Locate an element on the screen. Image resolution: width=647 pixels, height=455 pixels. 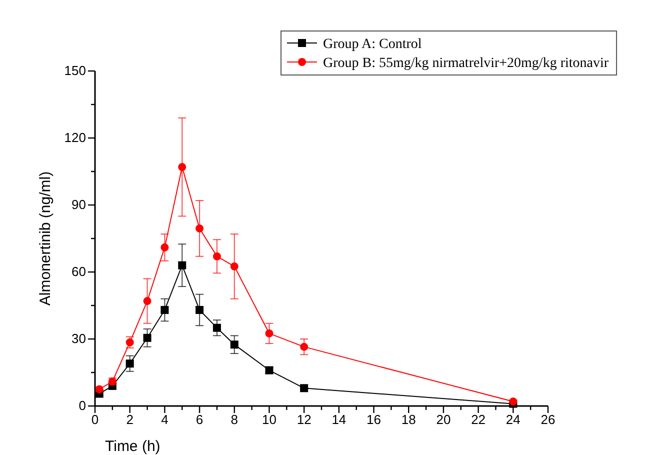
legend-label: Group A: Control is located at coordinates (372, 44).